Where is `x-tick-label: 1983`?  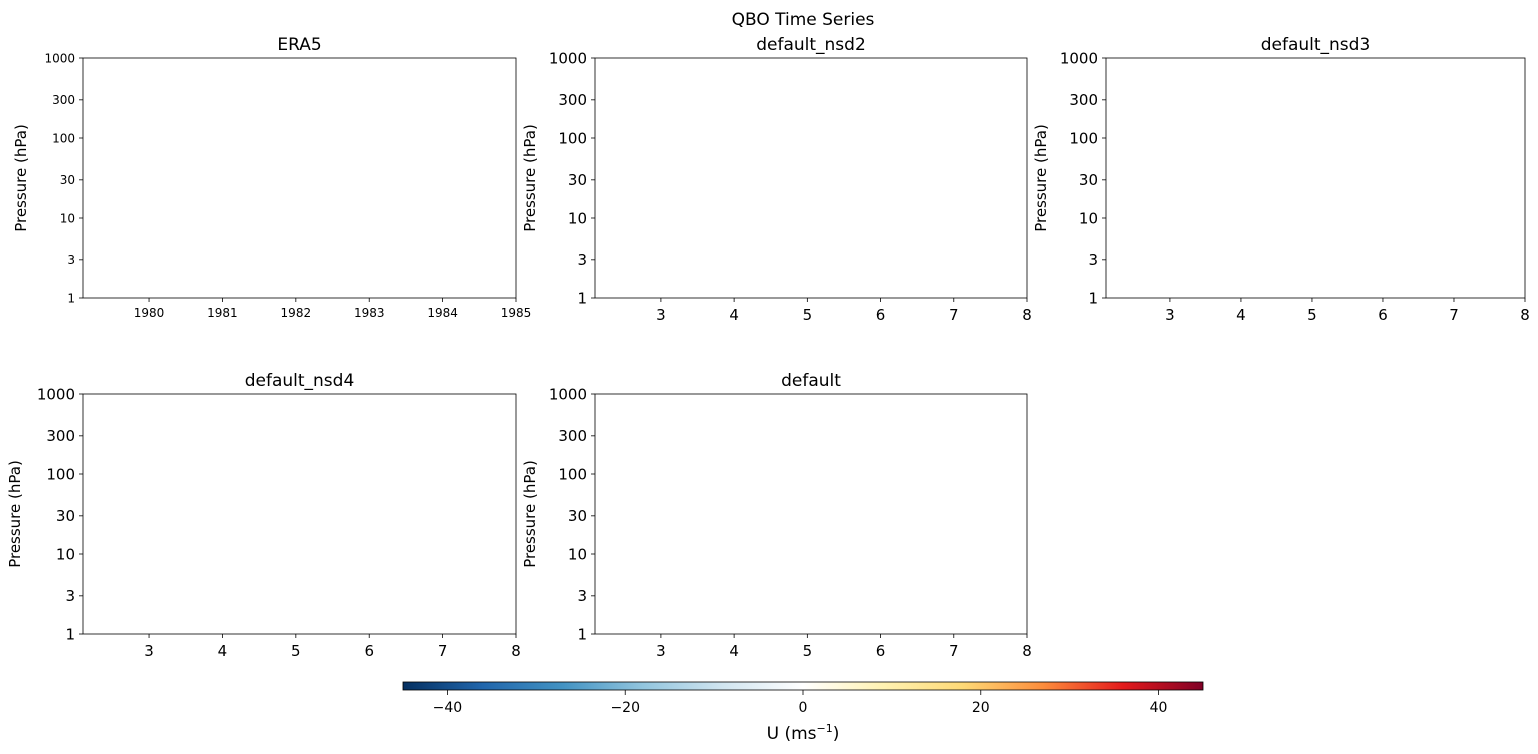
x-tick-label: 1983 is located at coordinates (369, 313).